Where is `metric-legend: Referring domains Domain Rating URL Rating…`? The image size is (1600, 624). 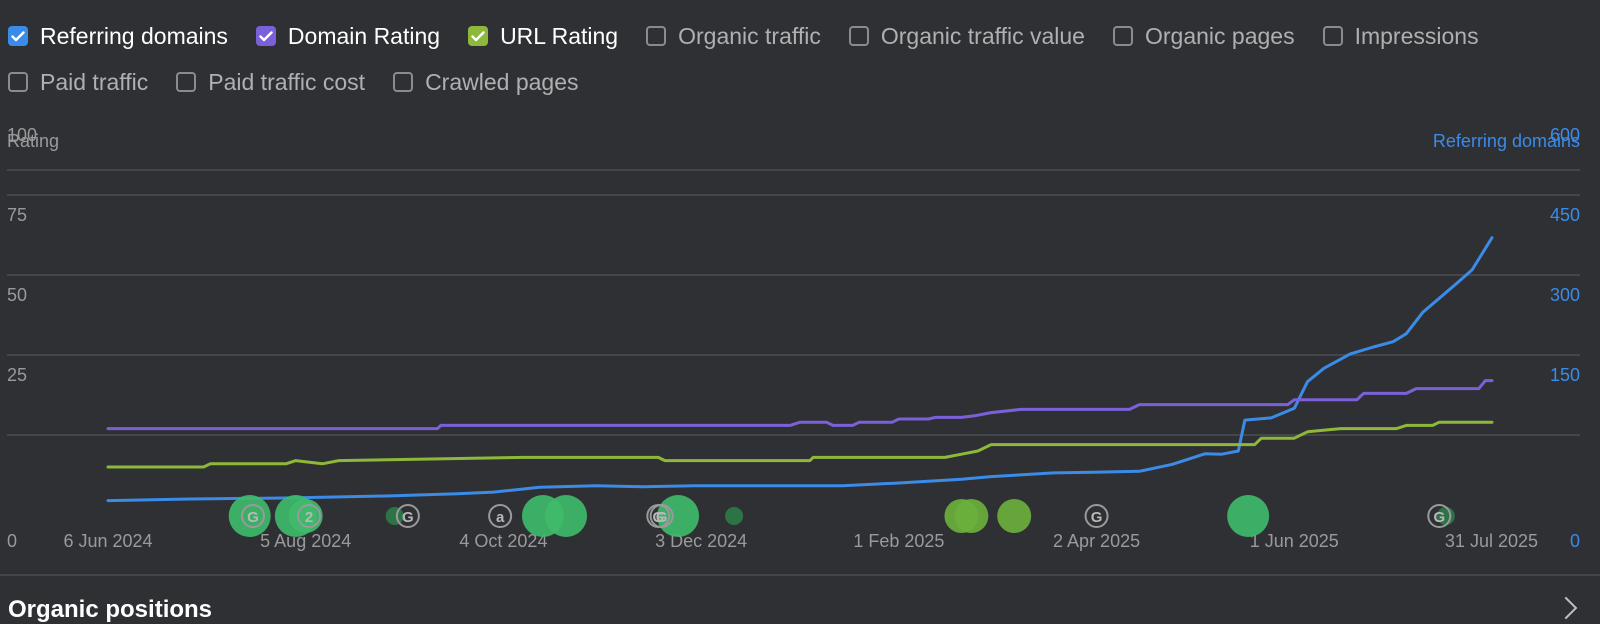
metric-legend: Referring domains Domain Rating URL Rating… is located at coordinates (798, 59).